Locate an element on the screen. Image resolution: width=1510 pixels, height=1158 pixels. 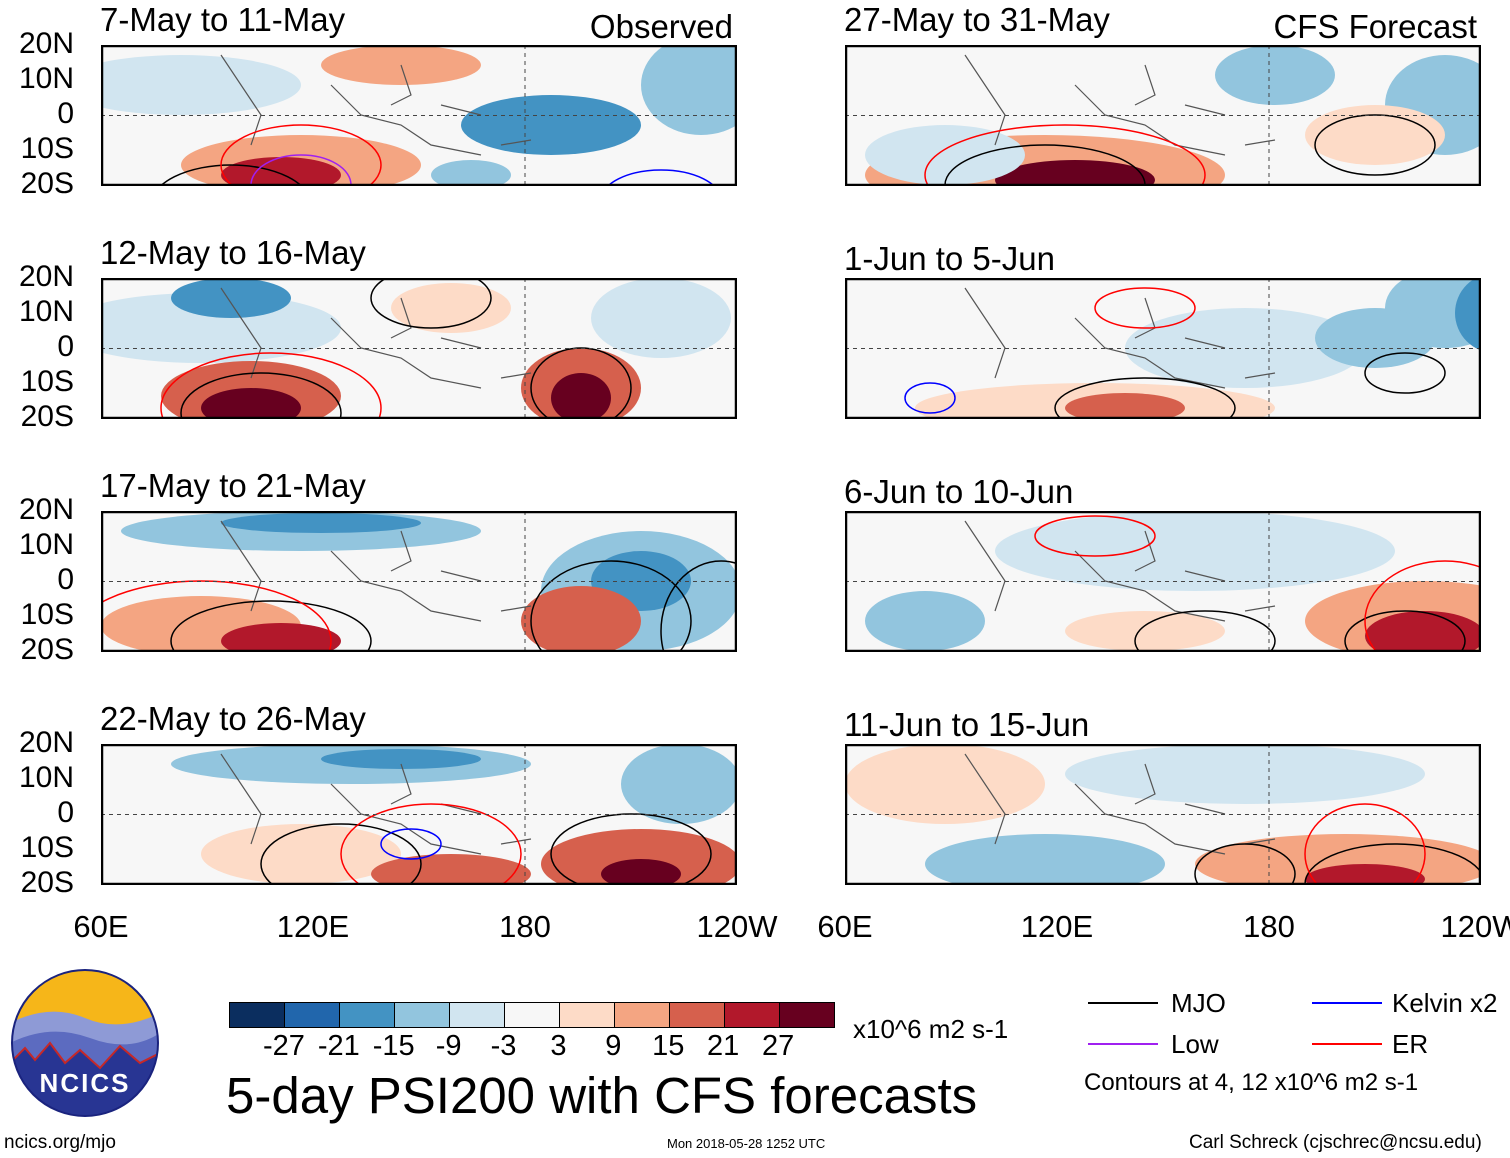
panel-title: 6-Jun to 10-Jun is located at coordinates (959, 491).